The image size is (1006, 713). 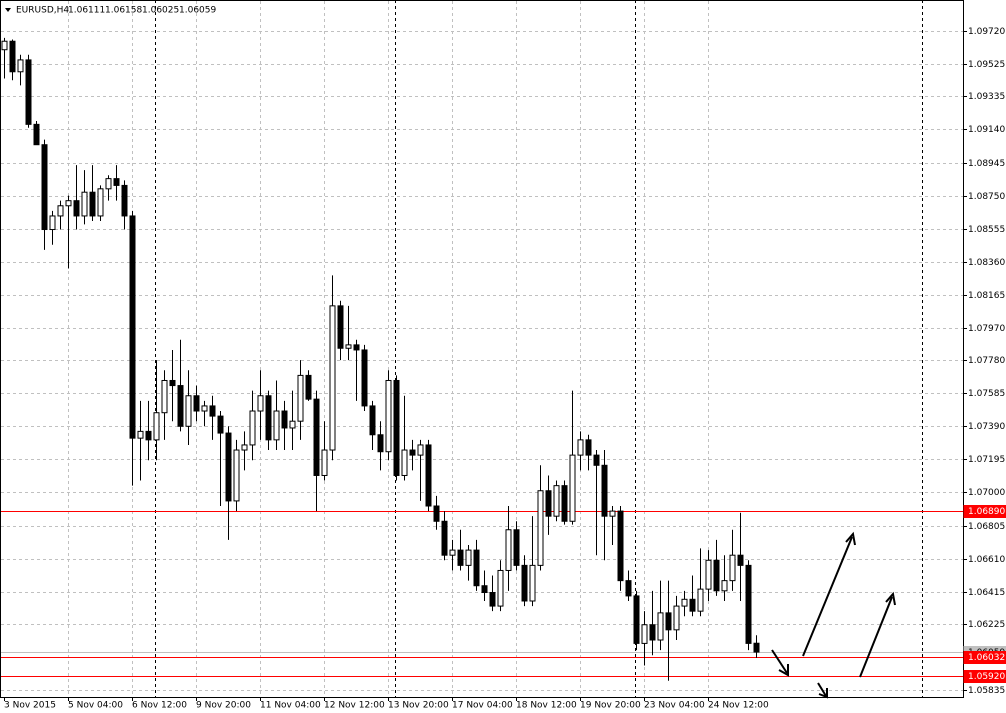 I want to click on y-tick-label: 1.08165, so click(x=986, y=296).